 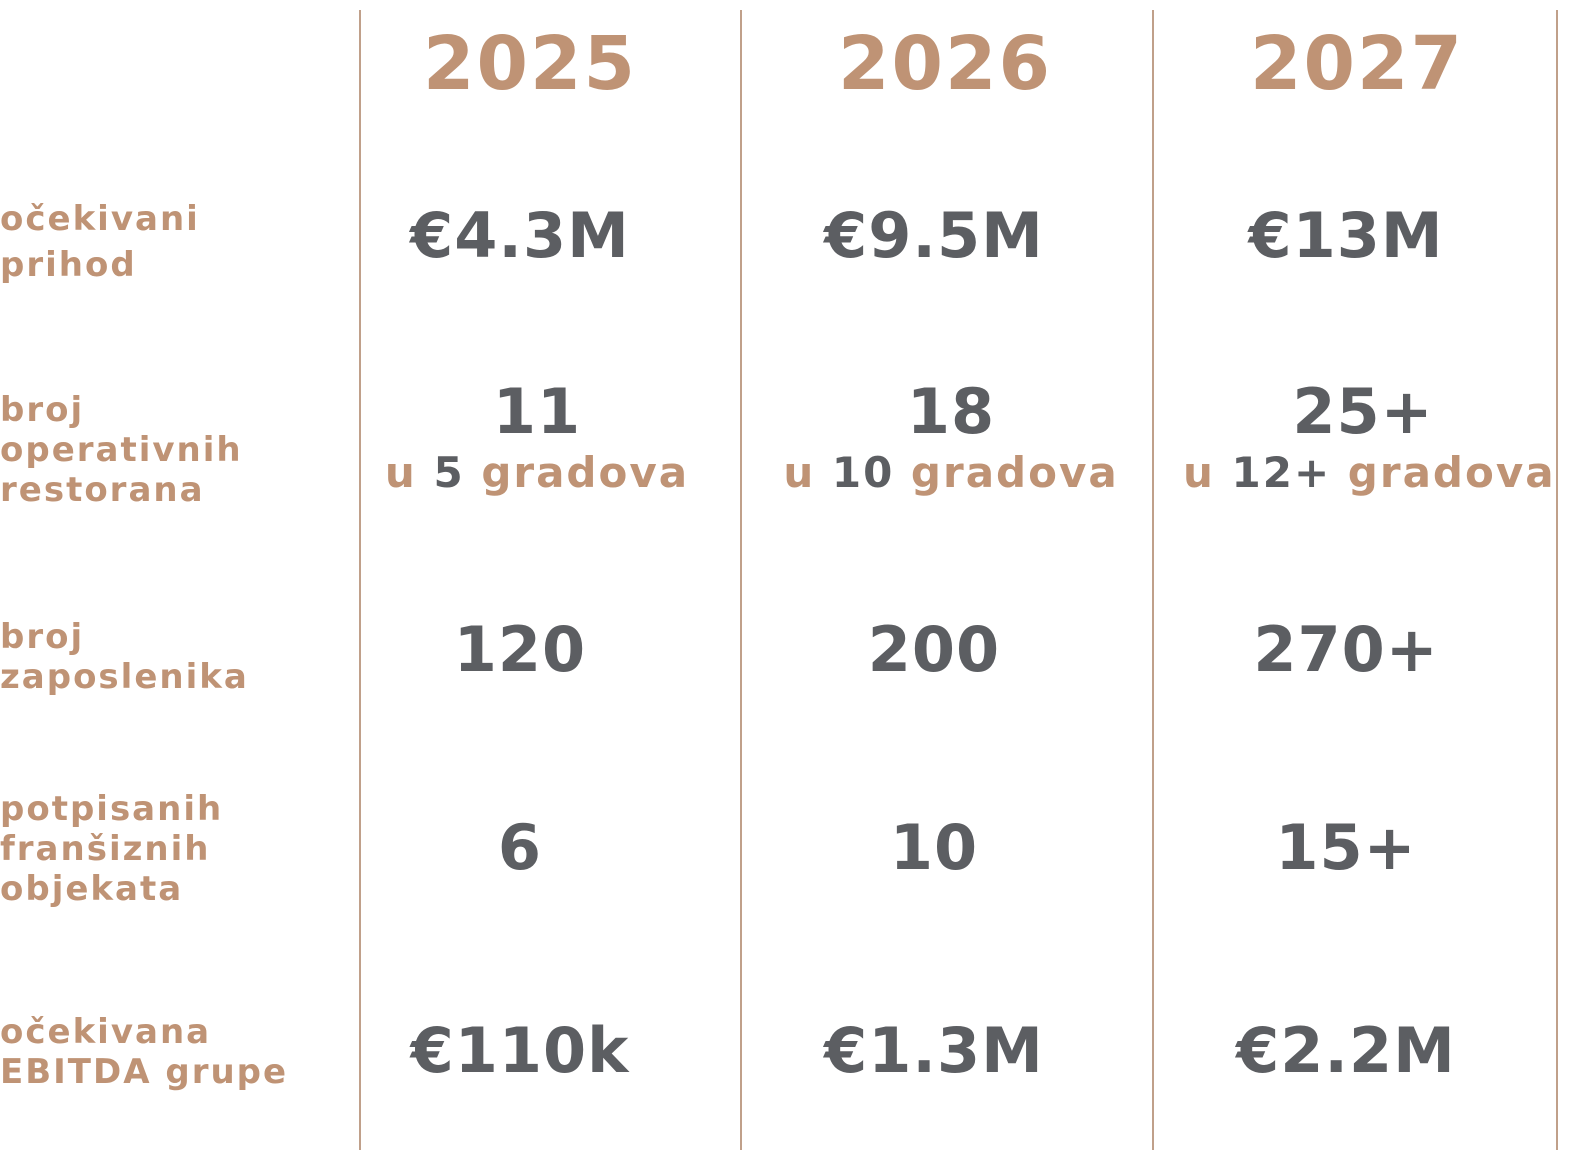 What do you see at coordinates (100, 242) in the screenshot?
I see `row-label-revenue: očekivani prihod` at bounding box center [100, 242].